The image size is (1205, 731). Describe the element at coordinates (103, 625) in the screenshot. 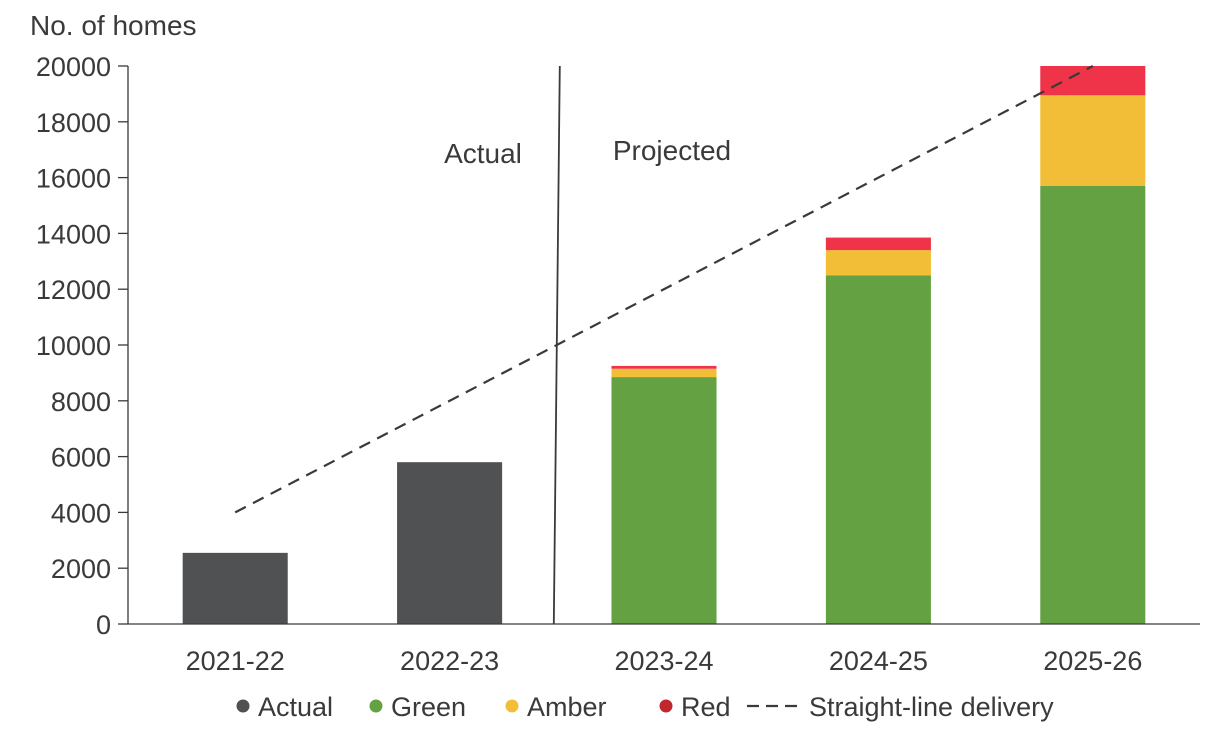

I see `y-tick-label: 0` at that location.